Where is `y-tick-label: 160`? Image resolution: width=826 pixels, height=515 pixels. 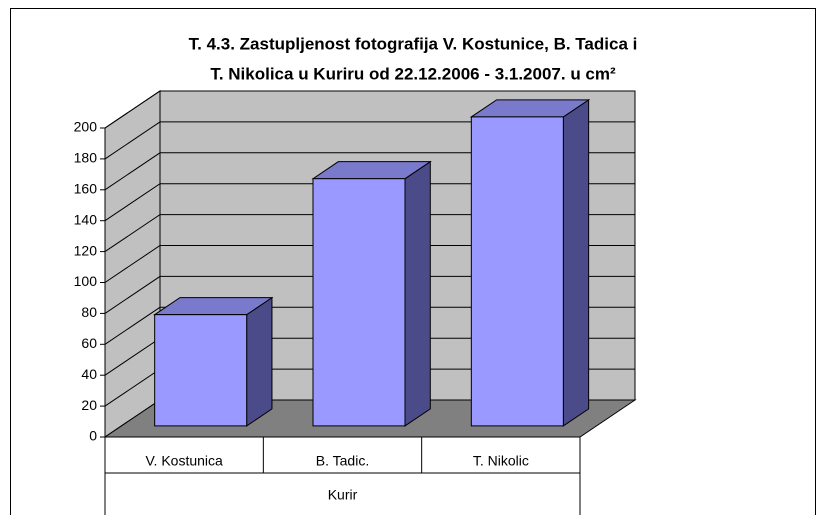 y-tick-label: 160 is located at coordinates (86, 189).